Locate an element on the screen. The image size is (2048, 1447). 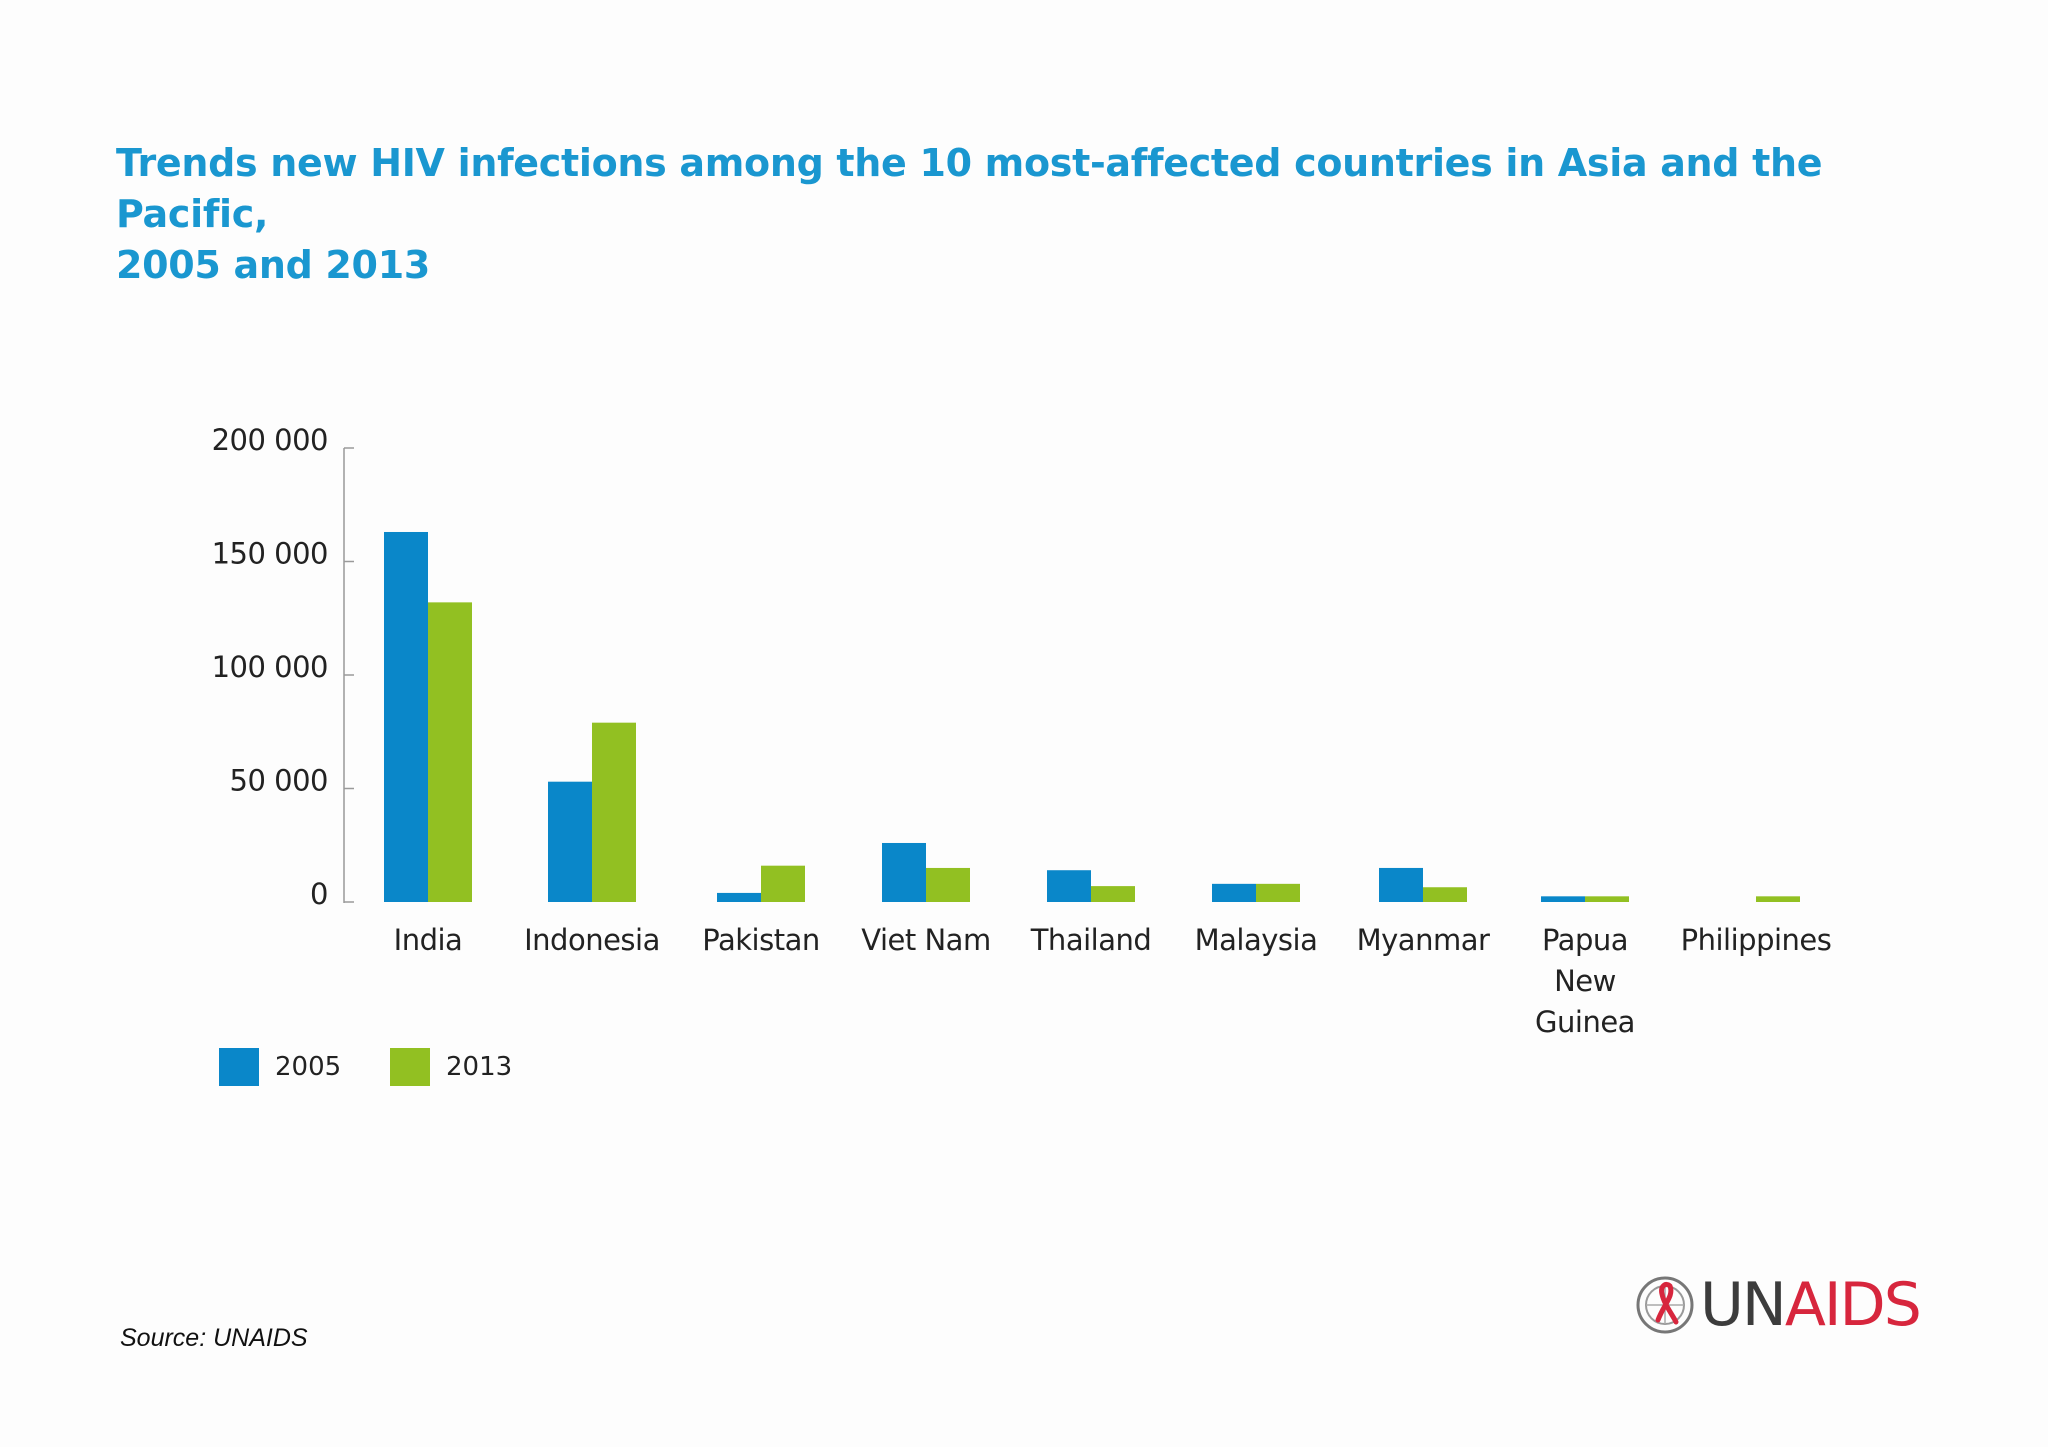
x-category-label: New is located at coordinates (1585, 981).